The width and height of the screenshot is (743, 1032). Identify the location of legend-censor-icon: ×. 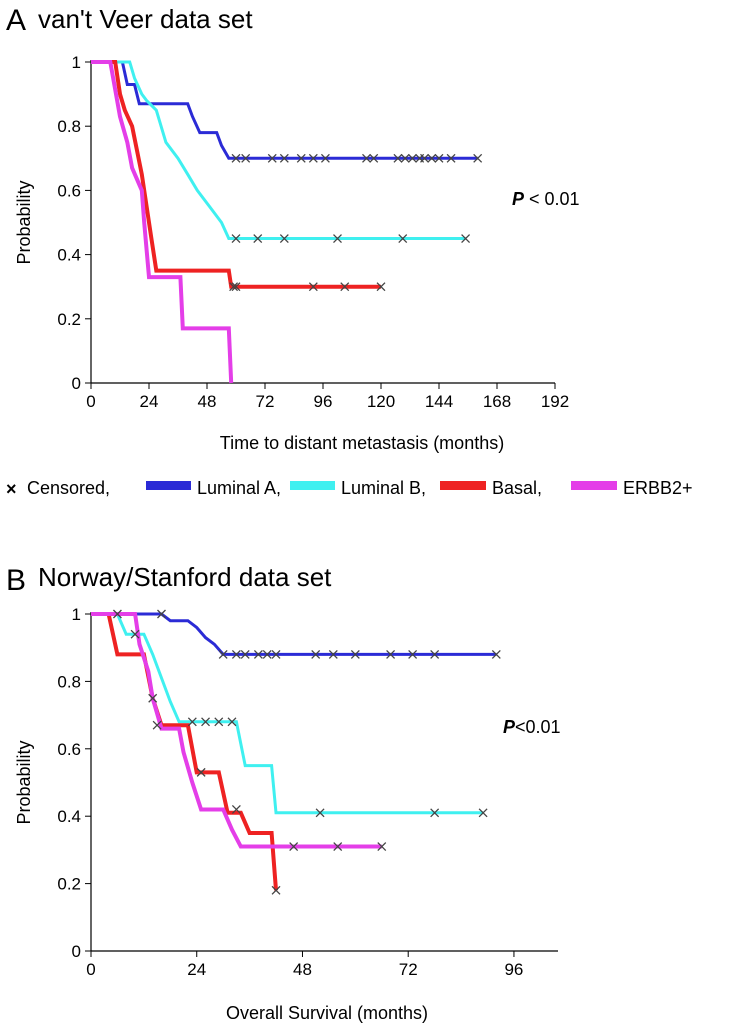
(11, 489).